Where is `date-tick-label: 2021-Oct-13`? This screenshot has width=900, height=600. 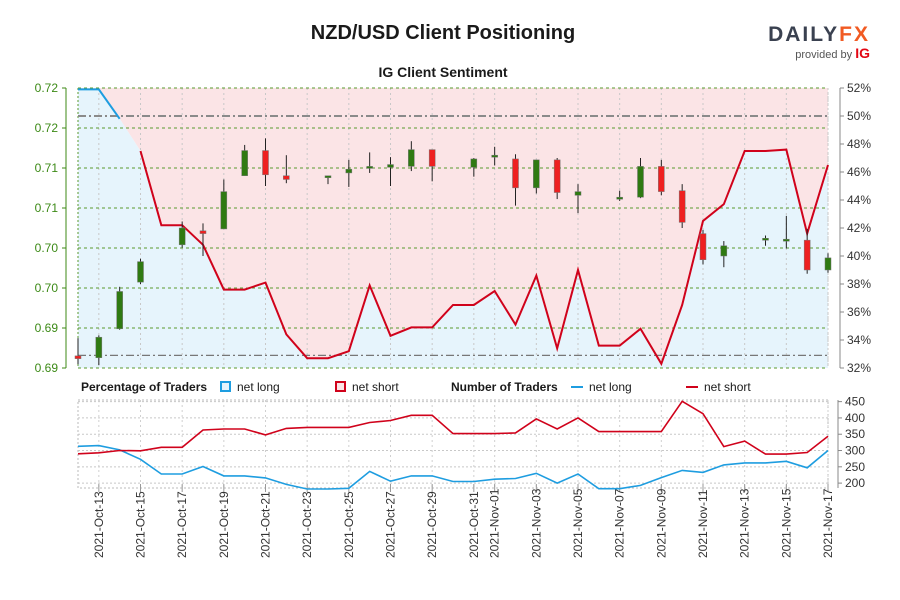
date-tick-label: 2021-Oct-13 is located at coordinates (99, 524).